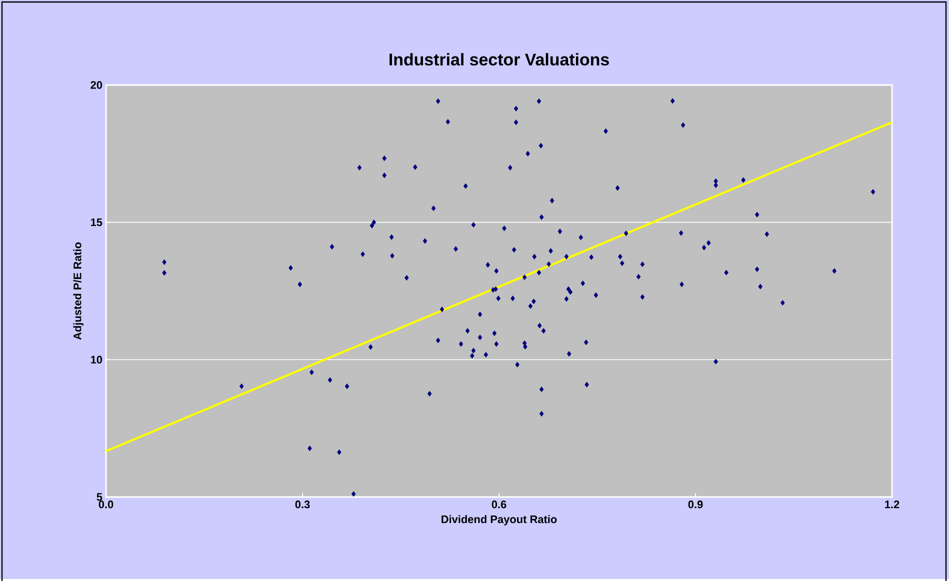 The image size is (949, 581). What do you see at coordinates (892, 504) in the screenshot?
I see `x-tick-label: 1.2` at bounding box center [892, 504].